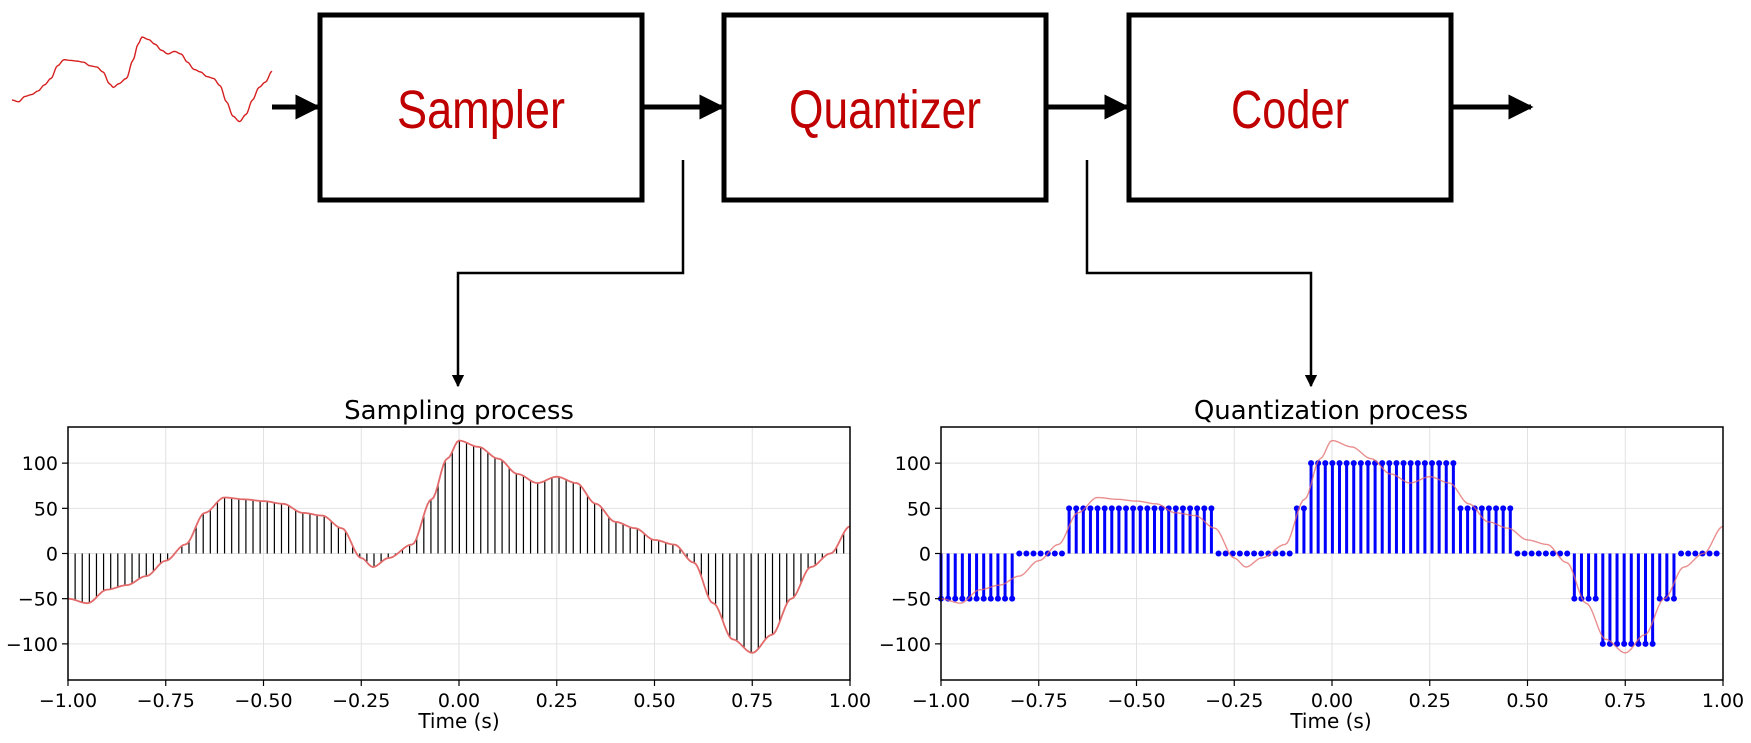  What do you see at coordinates (1332, 701) in the screenshot?
I see `x-tick-label: 0.00` at bounding box center [1332, 701].